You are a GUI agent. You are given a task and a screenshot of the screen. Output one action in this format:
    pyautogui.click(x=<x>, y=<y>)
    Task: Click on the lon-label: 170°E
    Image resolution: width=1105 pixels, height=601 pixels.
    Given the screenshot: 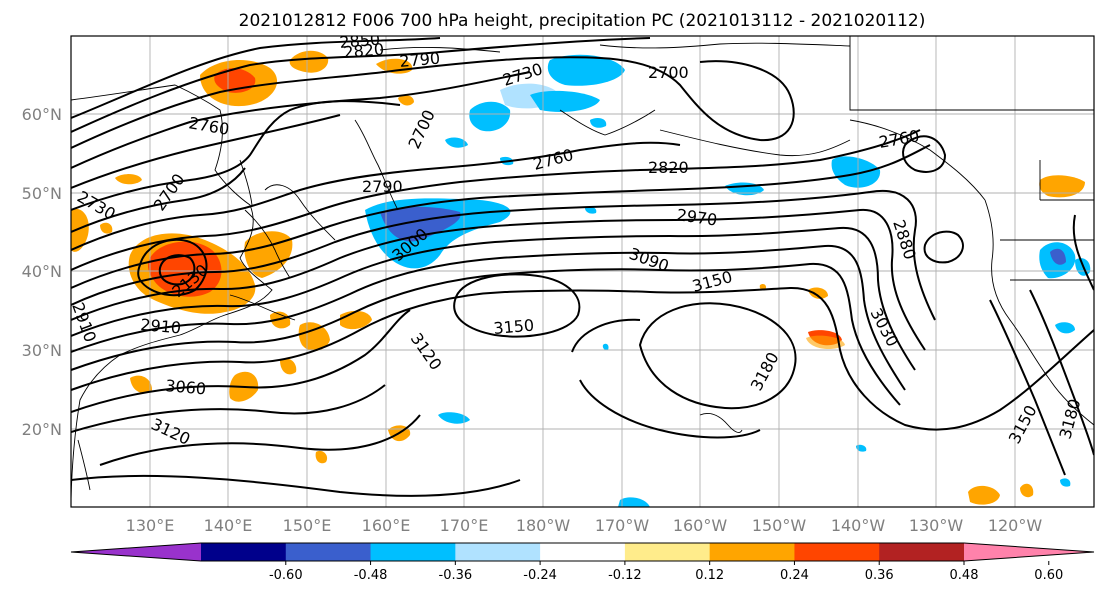 What is the action you would take?
    pyautogui.click(x=464, y=525)
    